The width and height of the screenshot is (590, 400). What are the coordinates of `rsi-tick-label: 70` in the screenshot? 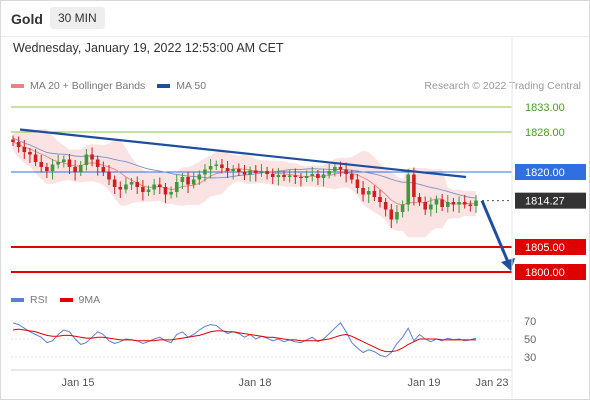 It's located at (530, 322).